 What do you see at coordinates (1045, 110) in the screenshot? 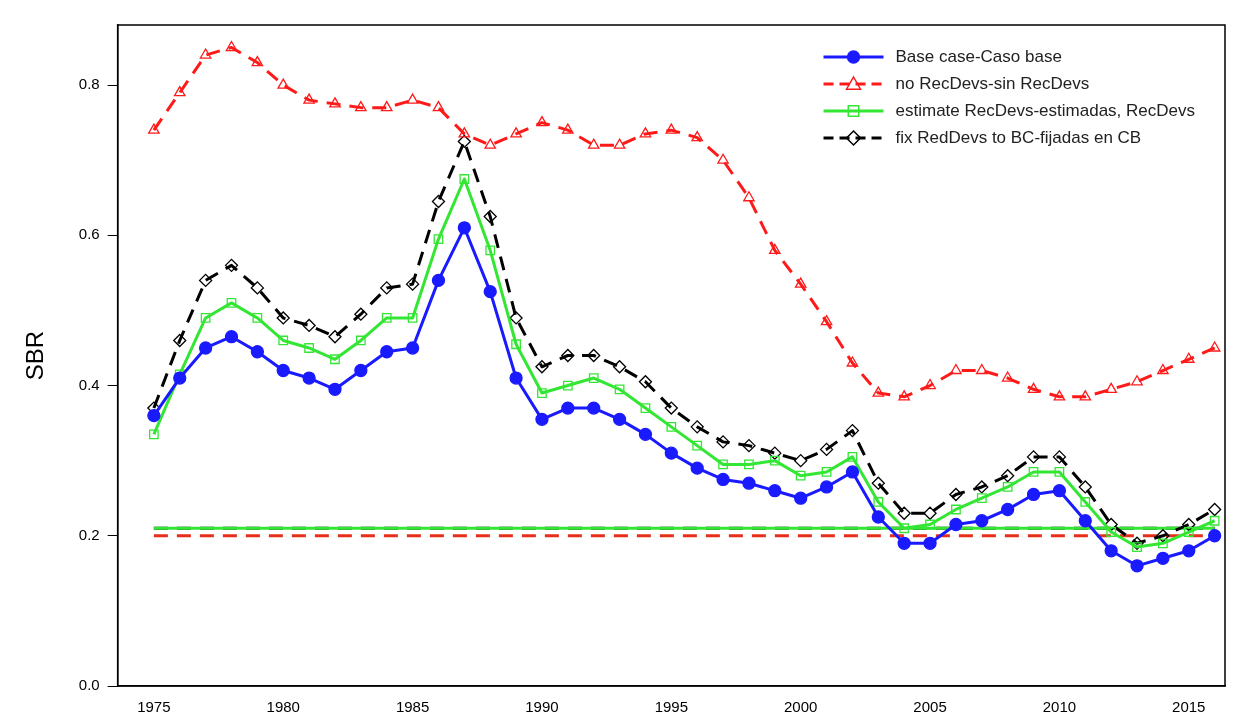
I see `legend-label: estimate RecDevs-estimadas, RecDevs` at bounding box center [1045, 110].